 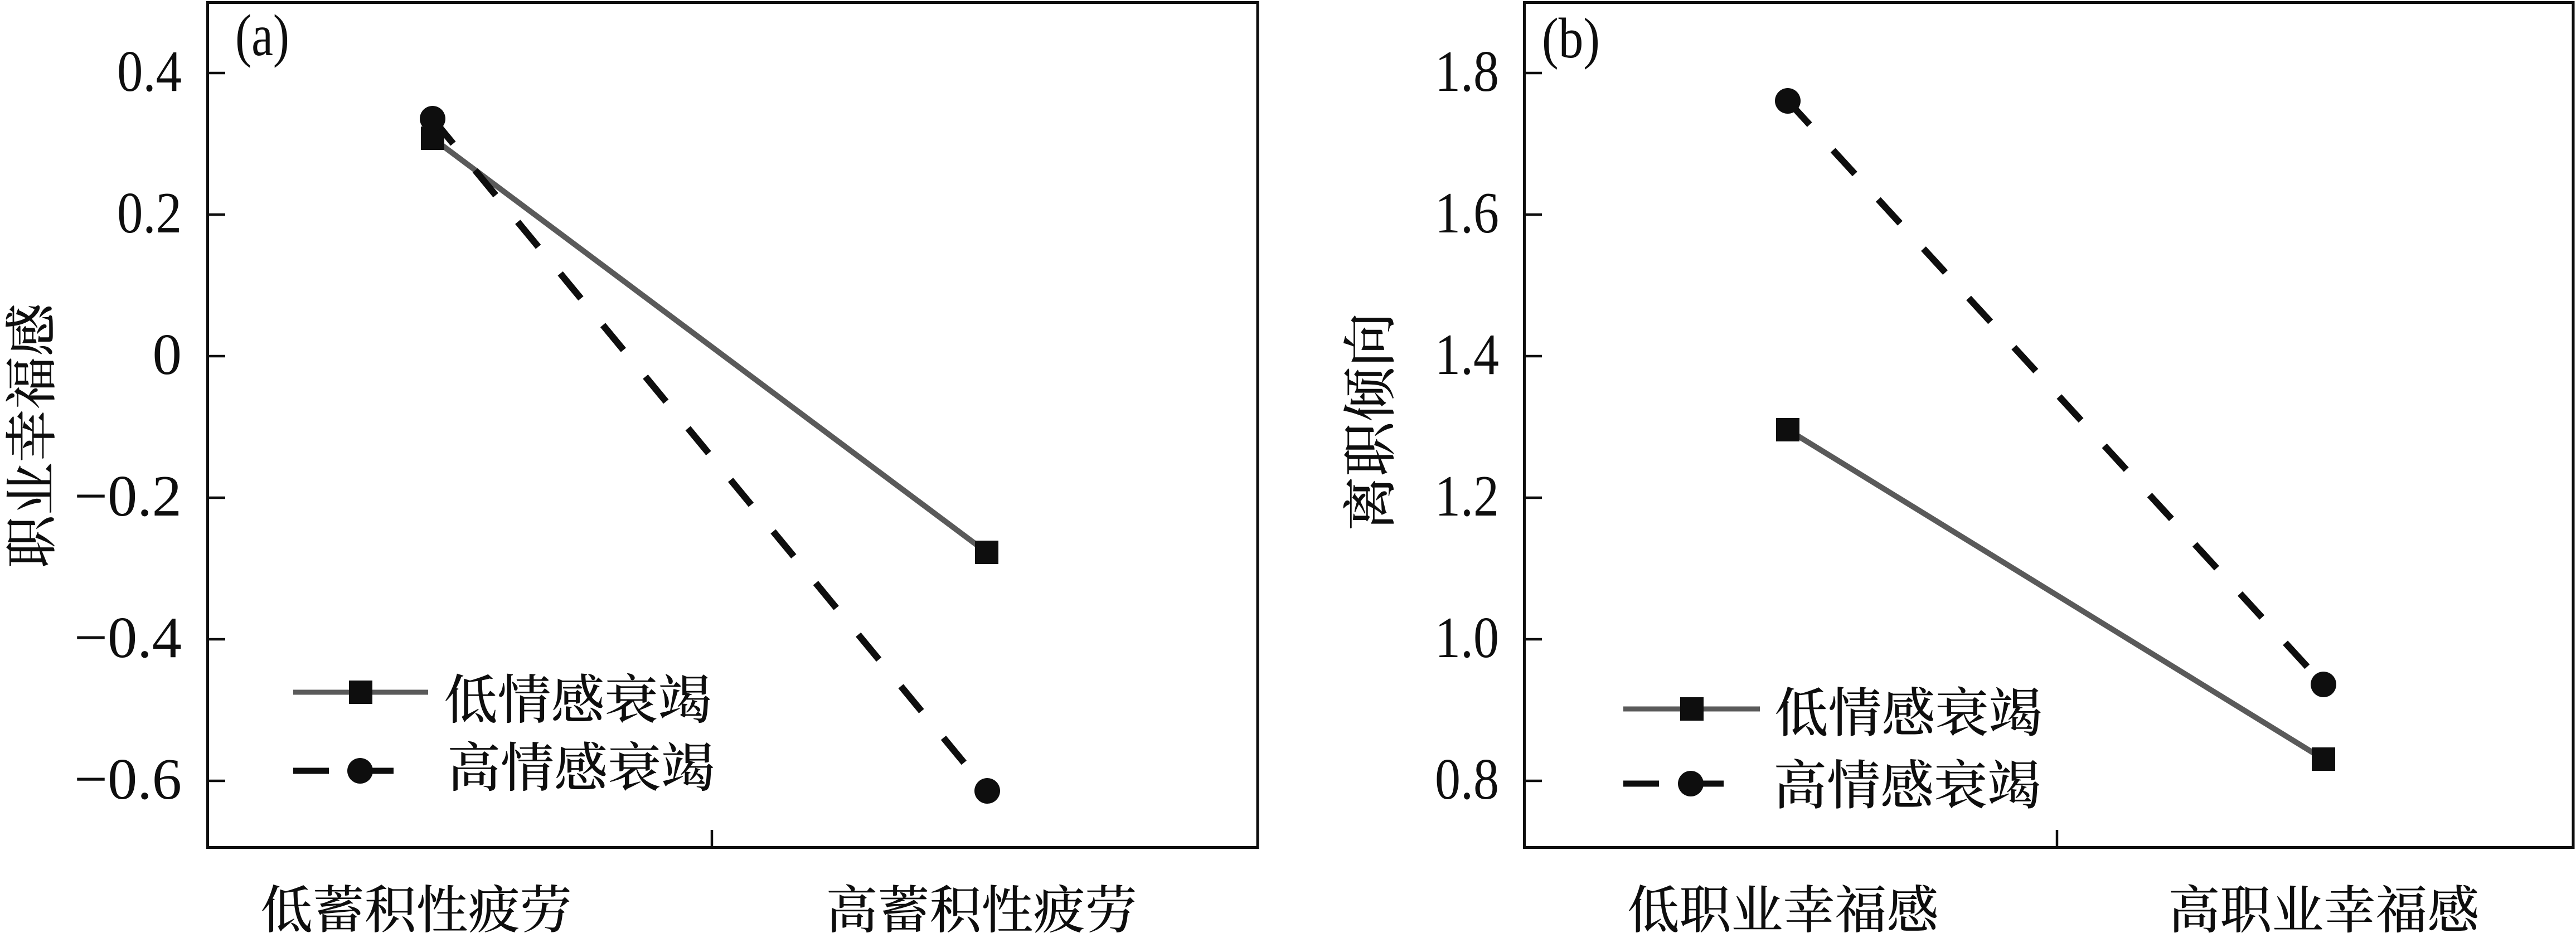 What do you see at coordinates (149, 71) in the screenshot?
I see `svg-text: 0.4` at bounding box center [149, 71].